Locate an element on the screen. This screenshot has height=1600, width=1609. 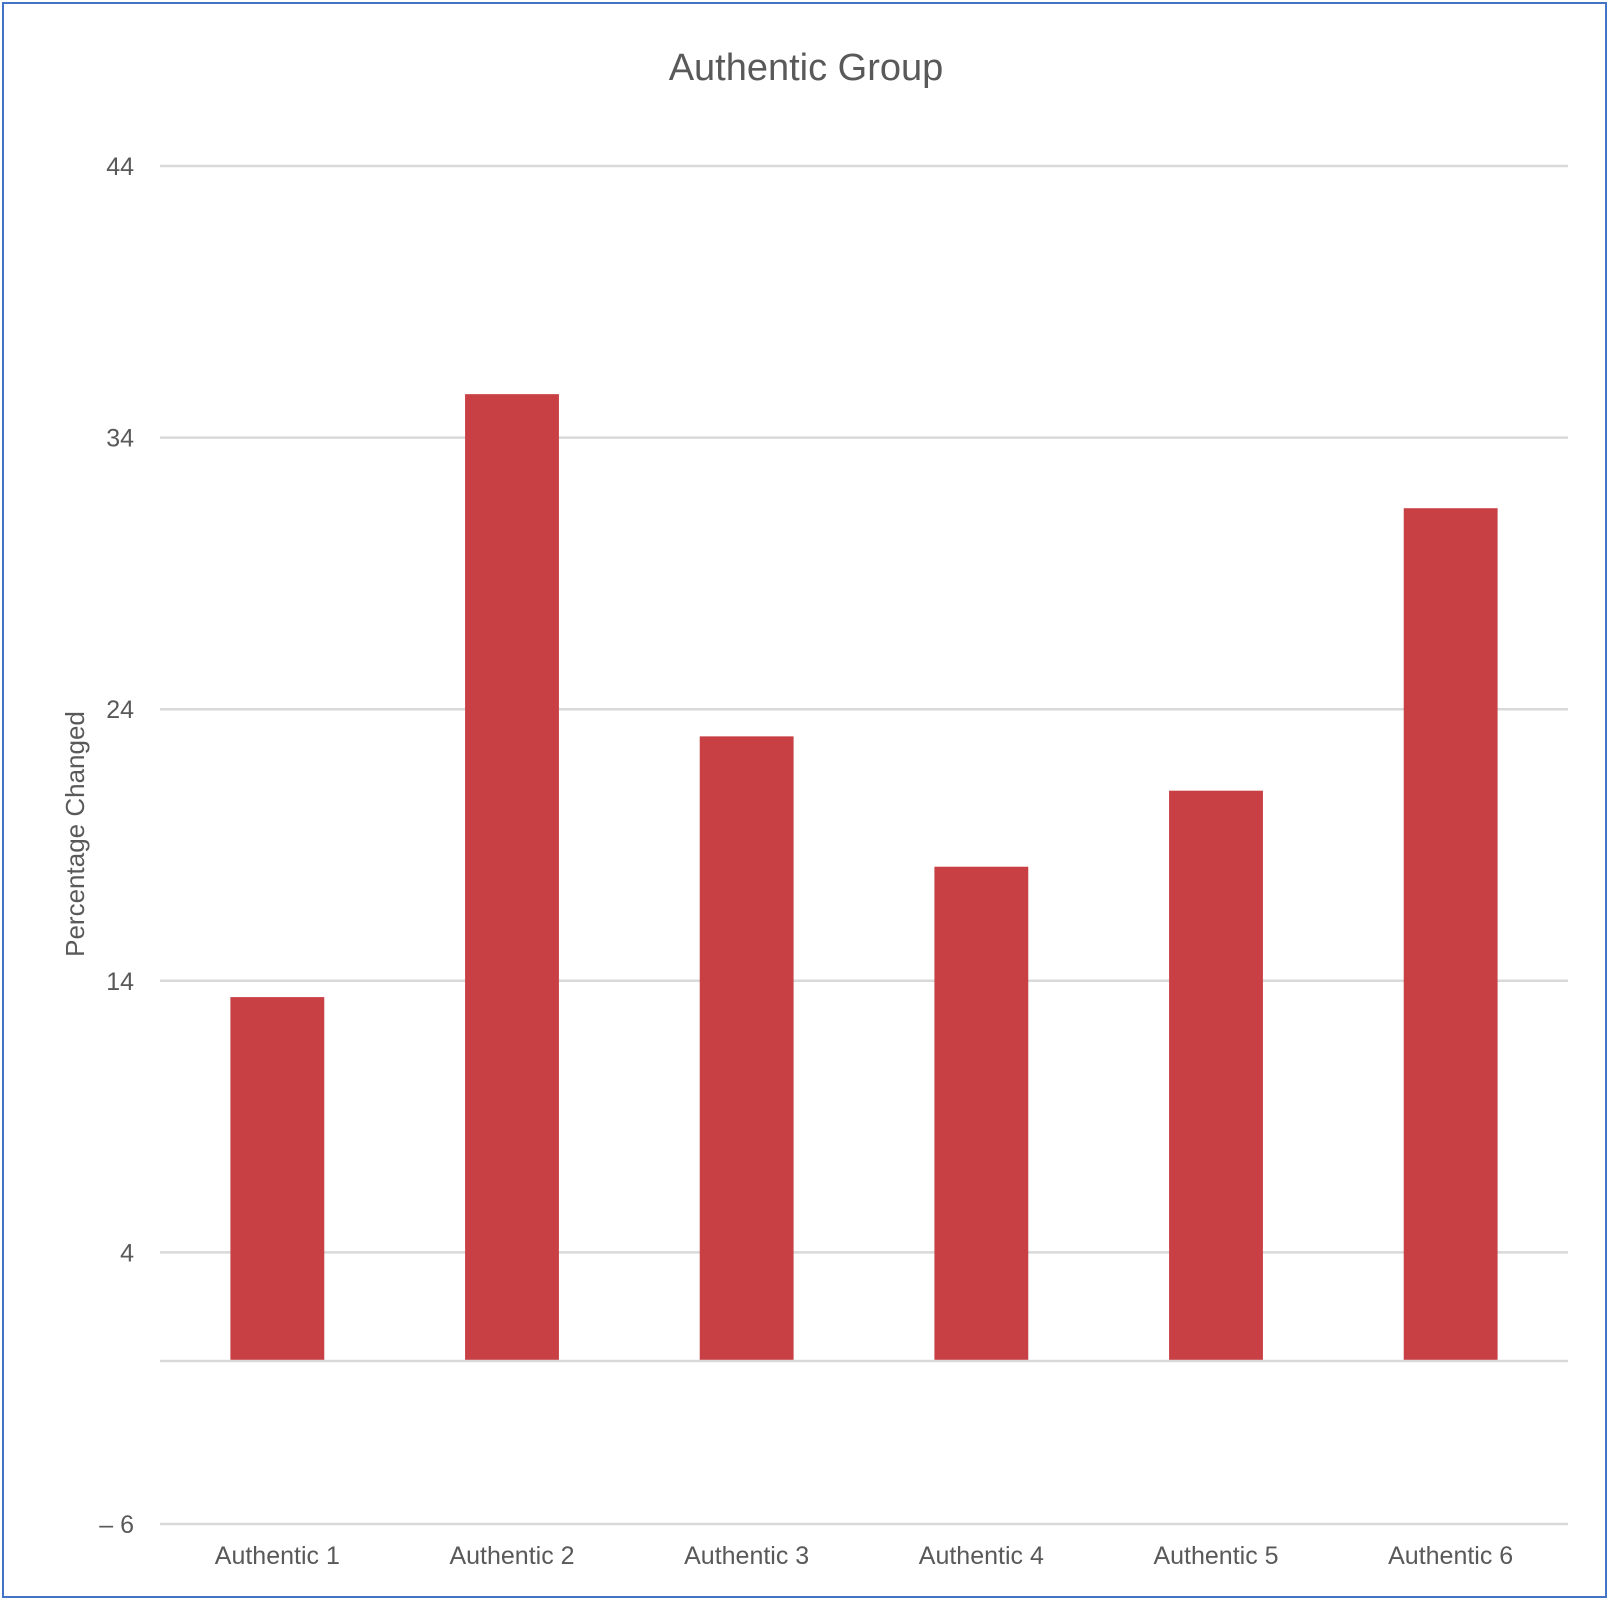
x-tick-label: Authentic 4 is located at coordinates (981, 1556).